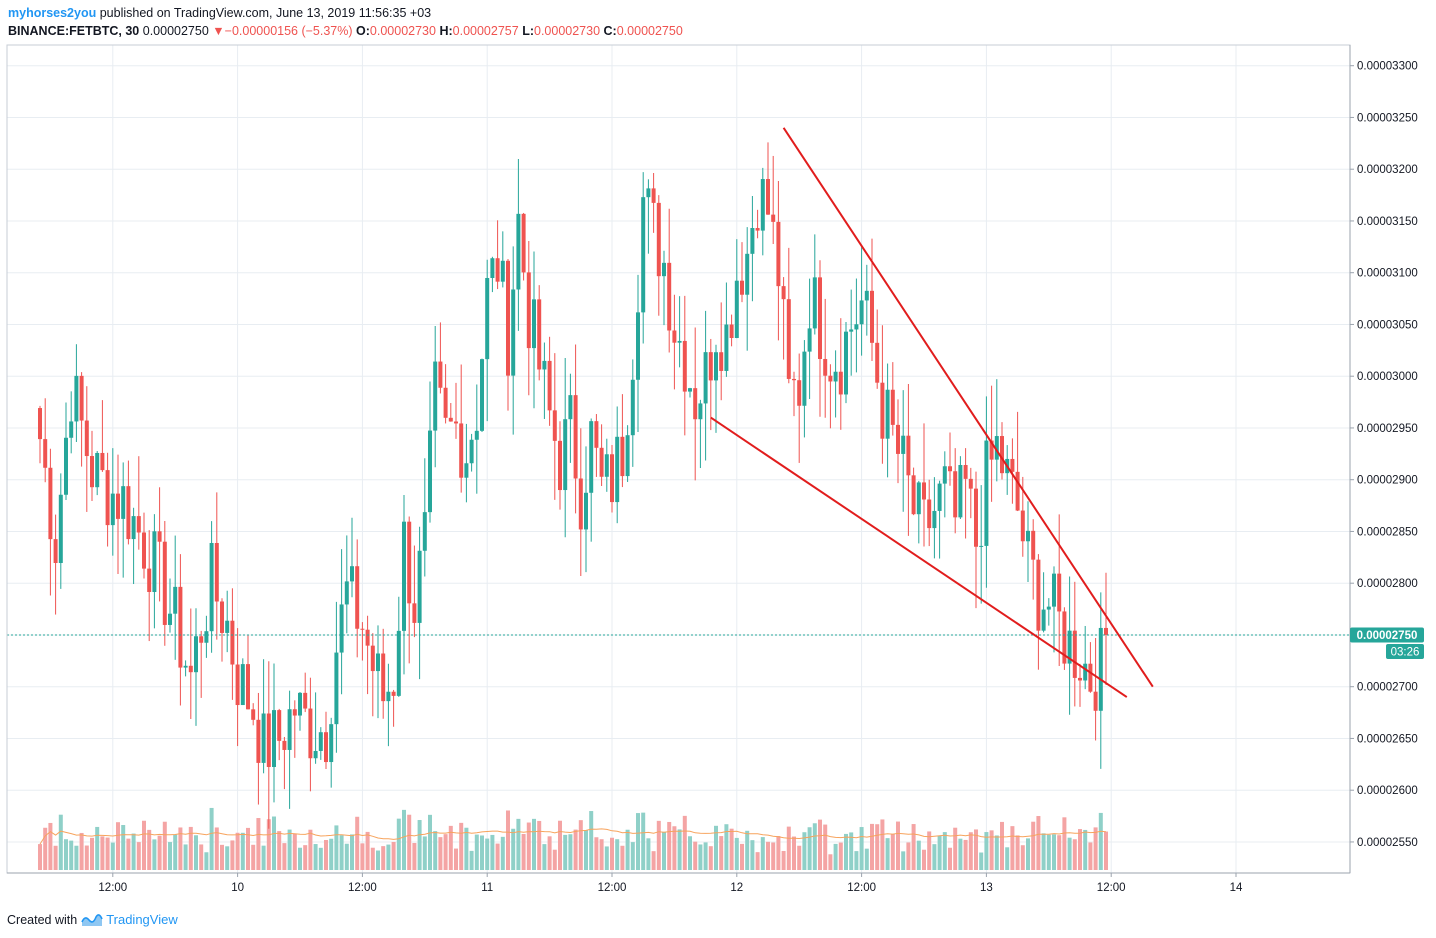 Image resolution: width=1436 pixels, height=938 pixels. I want to click on countdown-label: 03:26, so click(1405, 652).